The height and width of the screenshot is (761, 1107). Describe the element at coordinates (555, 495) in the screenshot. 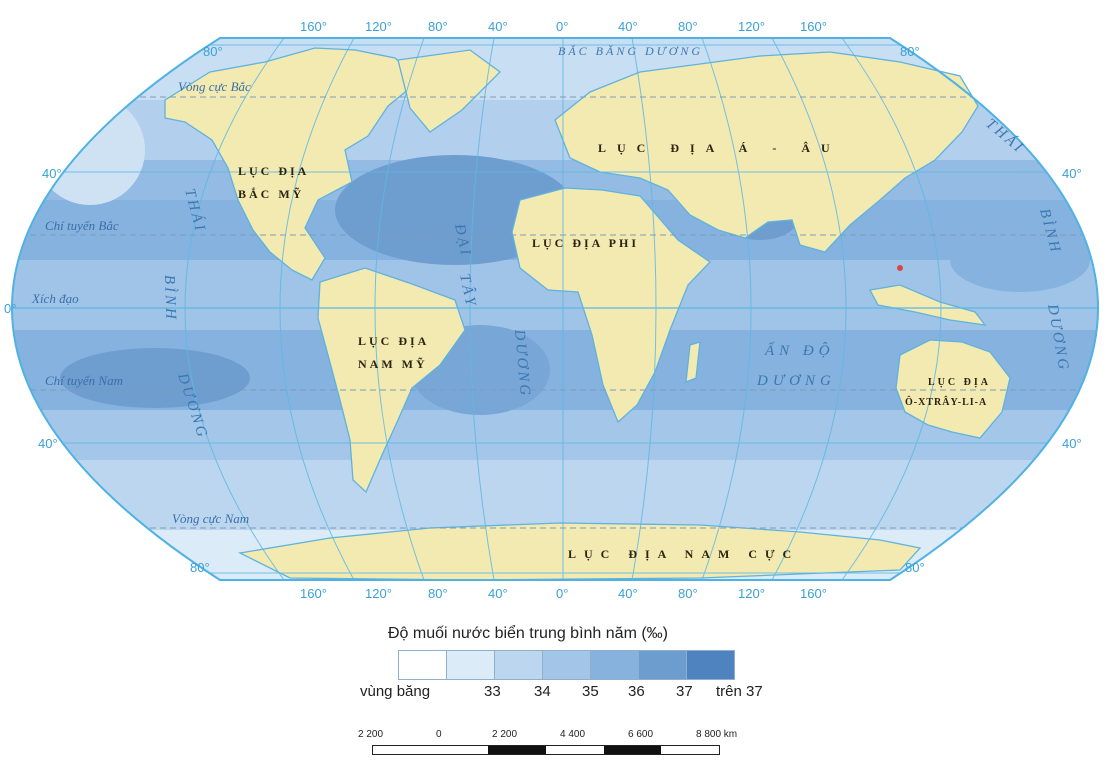

I see `band-southern-ocean` at that location.